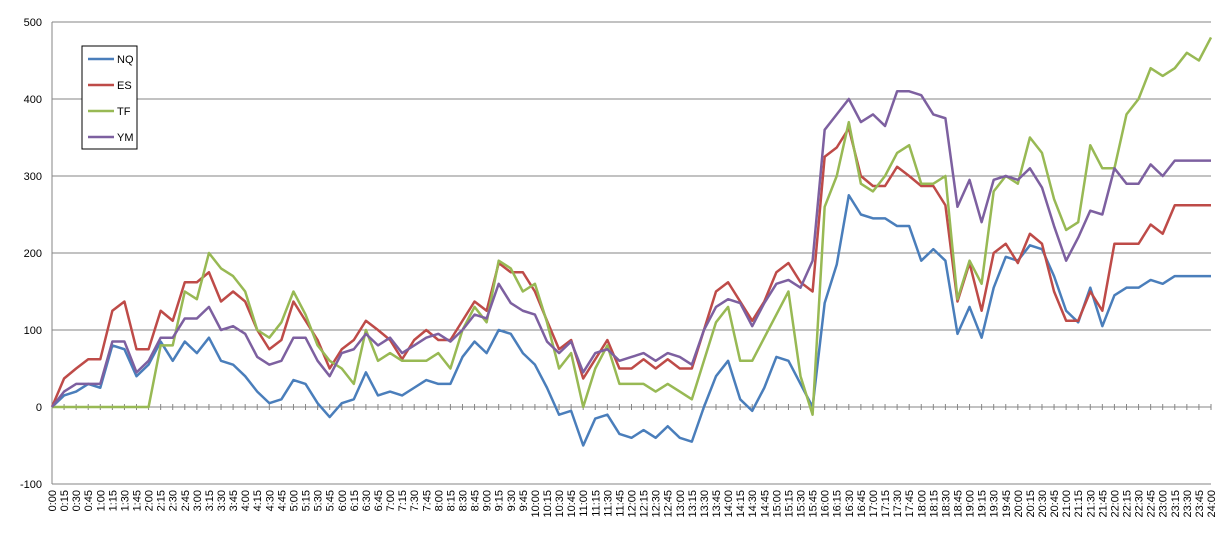 Image resolution: width=1231 pixels, height=544 pixels. Describe the element at coordinates (150, 500) in the screenshot. I see `x-tick-label: 2:00` at that location.